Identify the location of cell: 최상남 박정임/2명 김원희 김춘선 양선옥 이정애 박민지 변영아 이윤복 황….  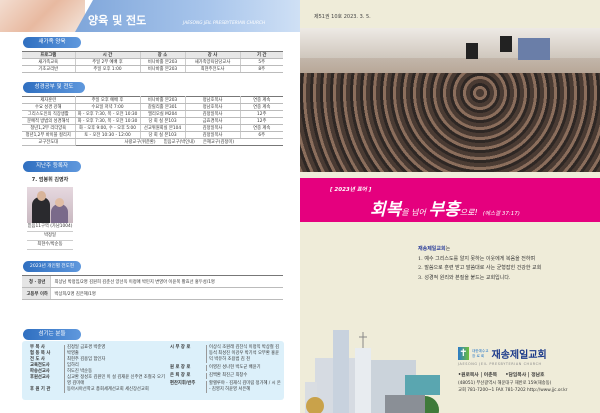
(166, 281).